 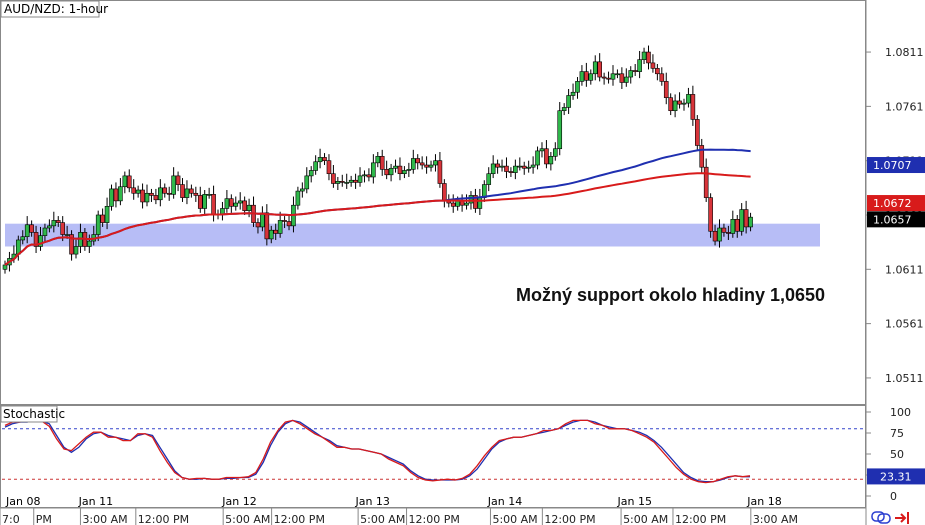 I want to click on stochastic-layer, so click(x=433, y=451).